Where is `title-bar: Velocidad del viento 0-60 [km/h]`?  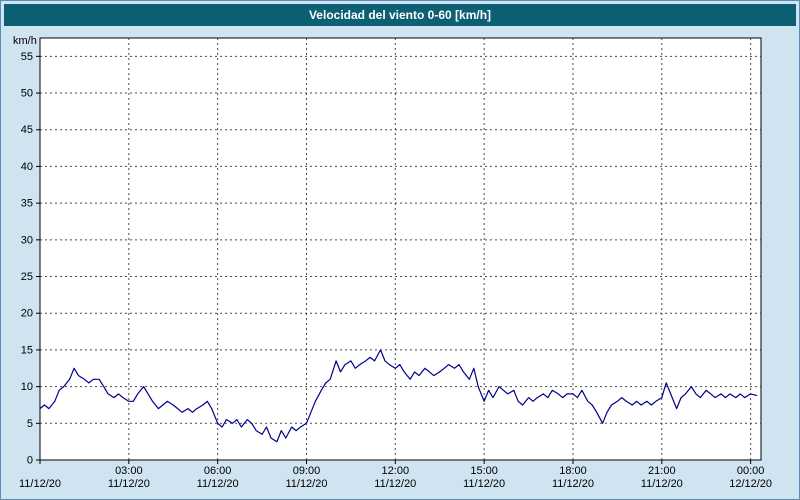 title-bar: Velocidad del viento 0-60 [km/h] is located at coordinates (400, 15).